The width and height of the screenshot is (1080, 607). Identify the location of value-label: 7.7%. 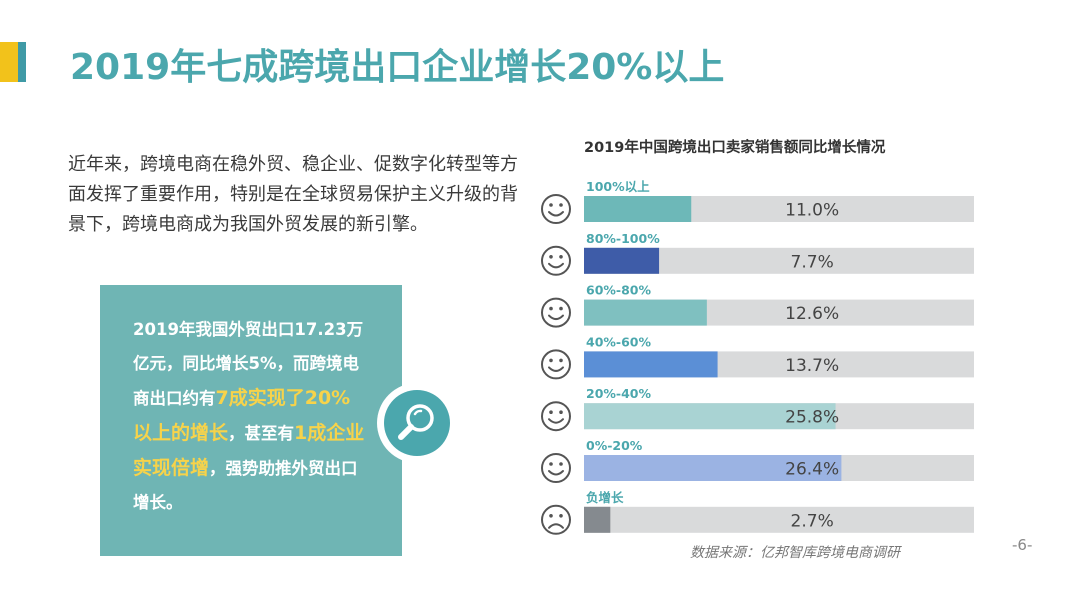
(812, 262).